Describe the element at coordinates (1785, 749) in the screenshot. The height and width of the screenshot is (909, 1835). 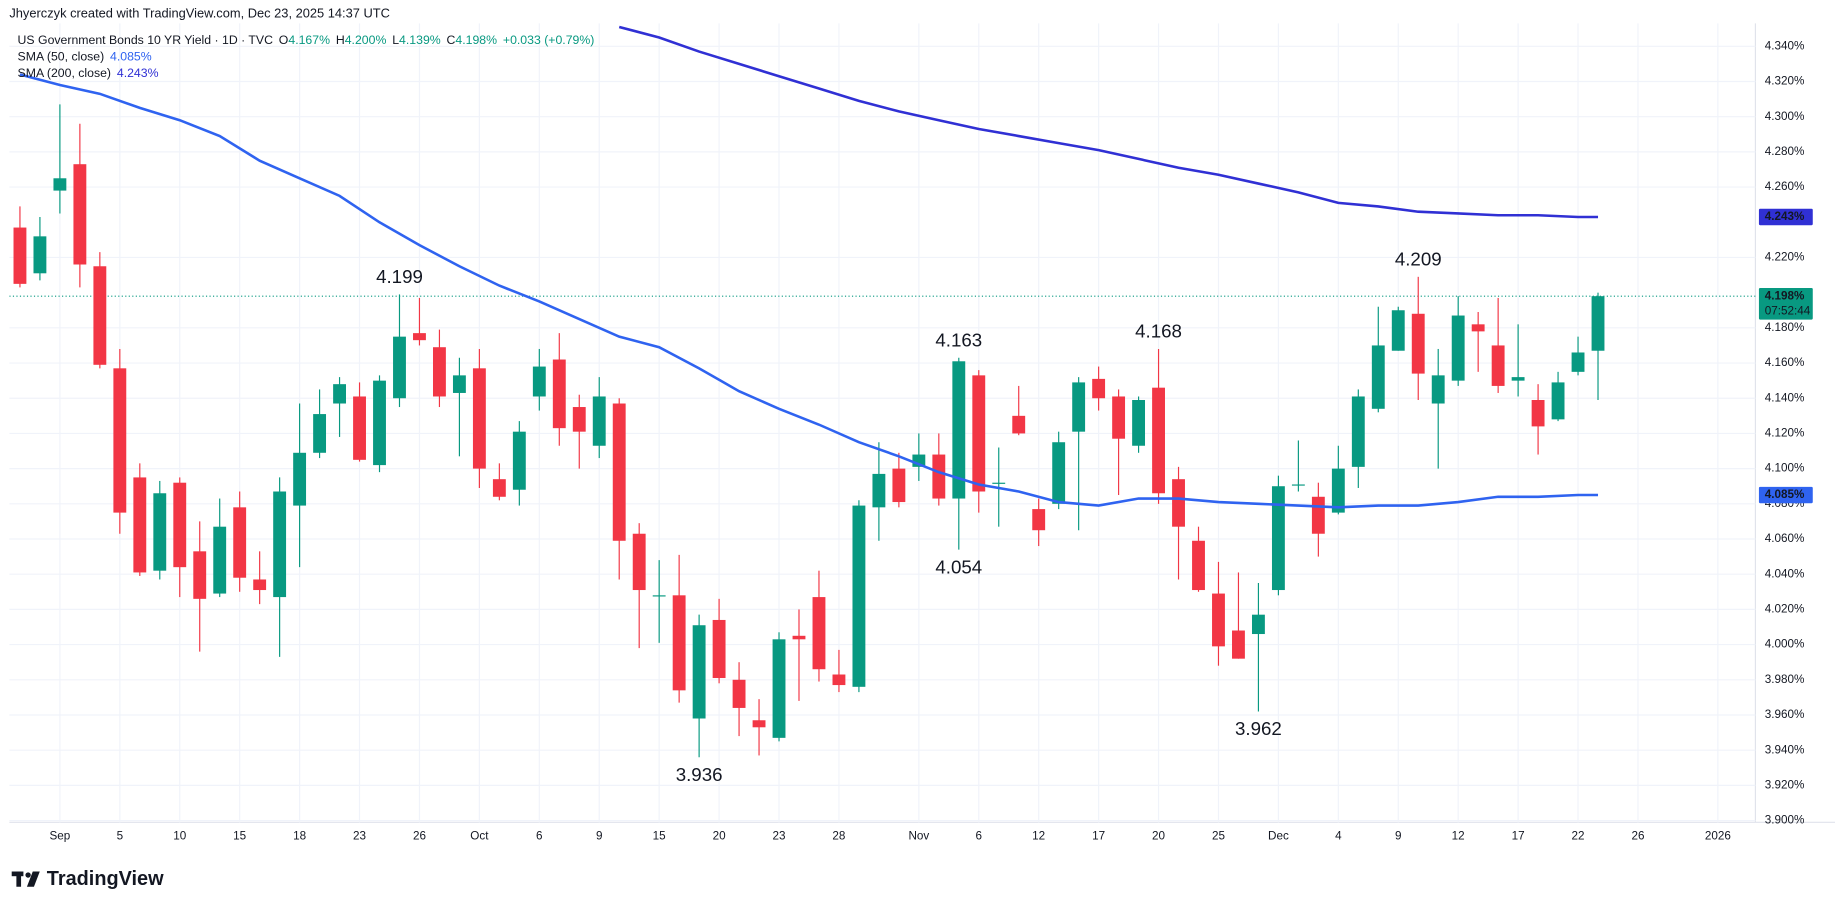
I see `y-tick-label: 3.940%` at that location.